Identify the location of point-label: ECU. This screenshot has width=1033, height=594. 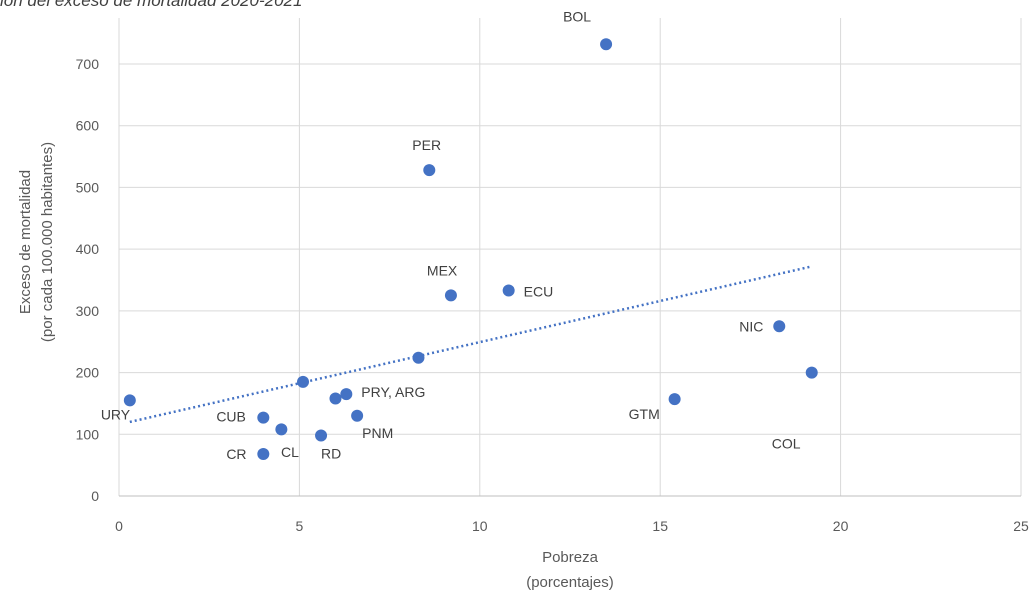
(539, 291).